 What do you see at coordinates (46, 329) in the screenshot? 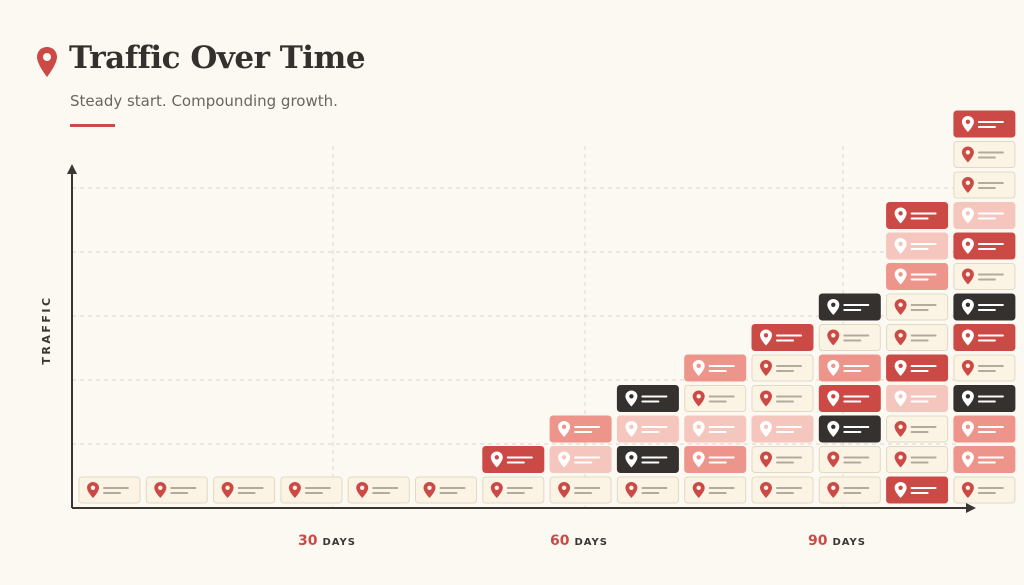
I see `y-axis-label: TRAFFIC` at bounding box center [46, 329].